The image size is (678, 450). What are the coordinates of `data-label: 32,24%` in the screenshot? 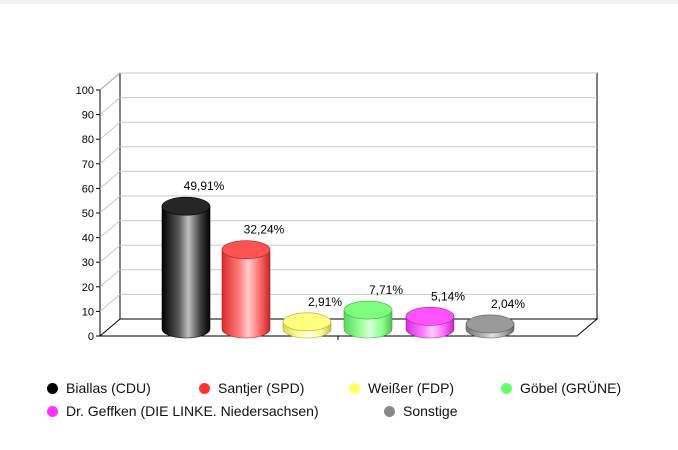 It's located at (264, 230).